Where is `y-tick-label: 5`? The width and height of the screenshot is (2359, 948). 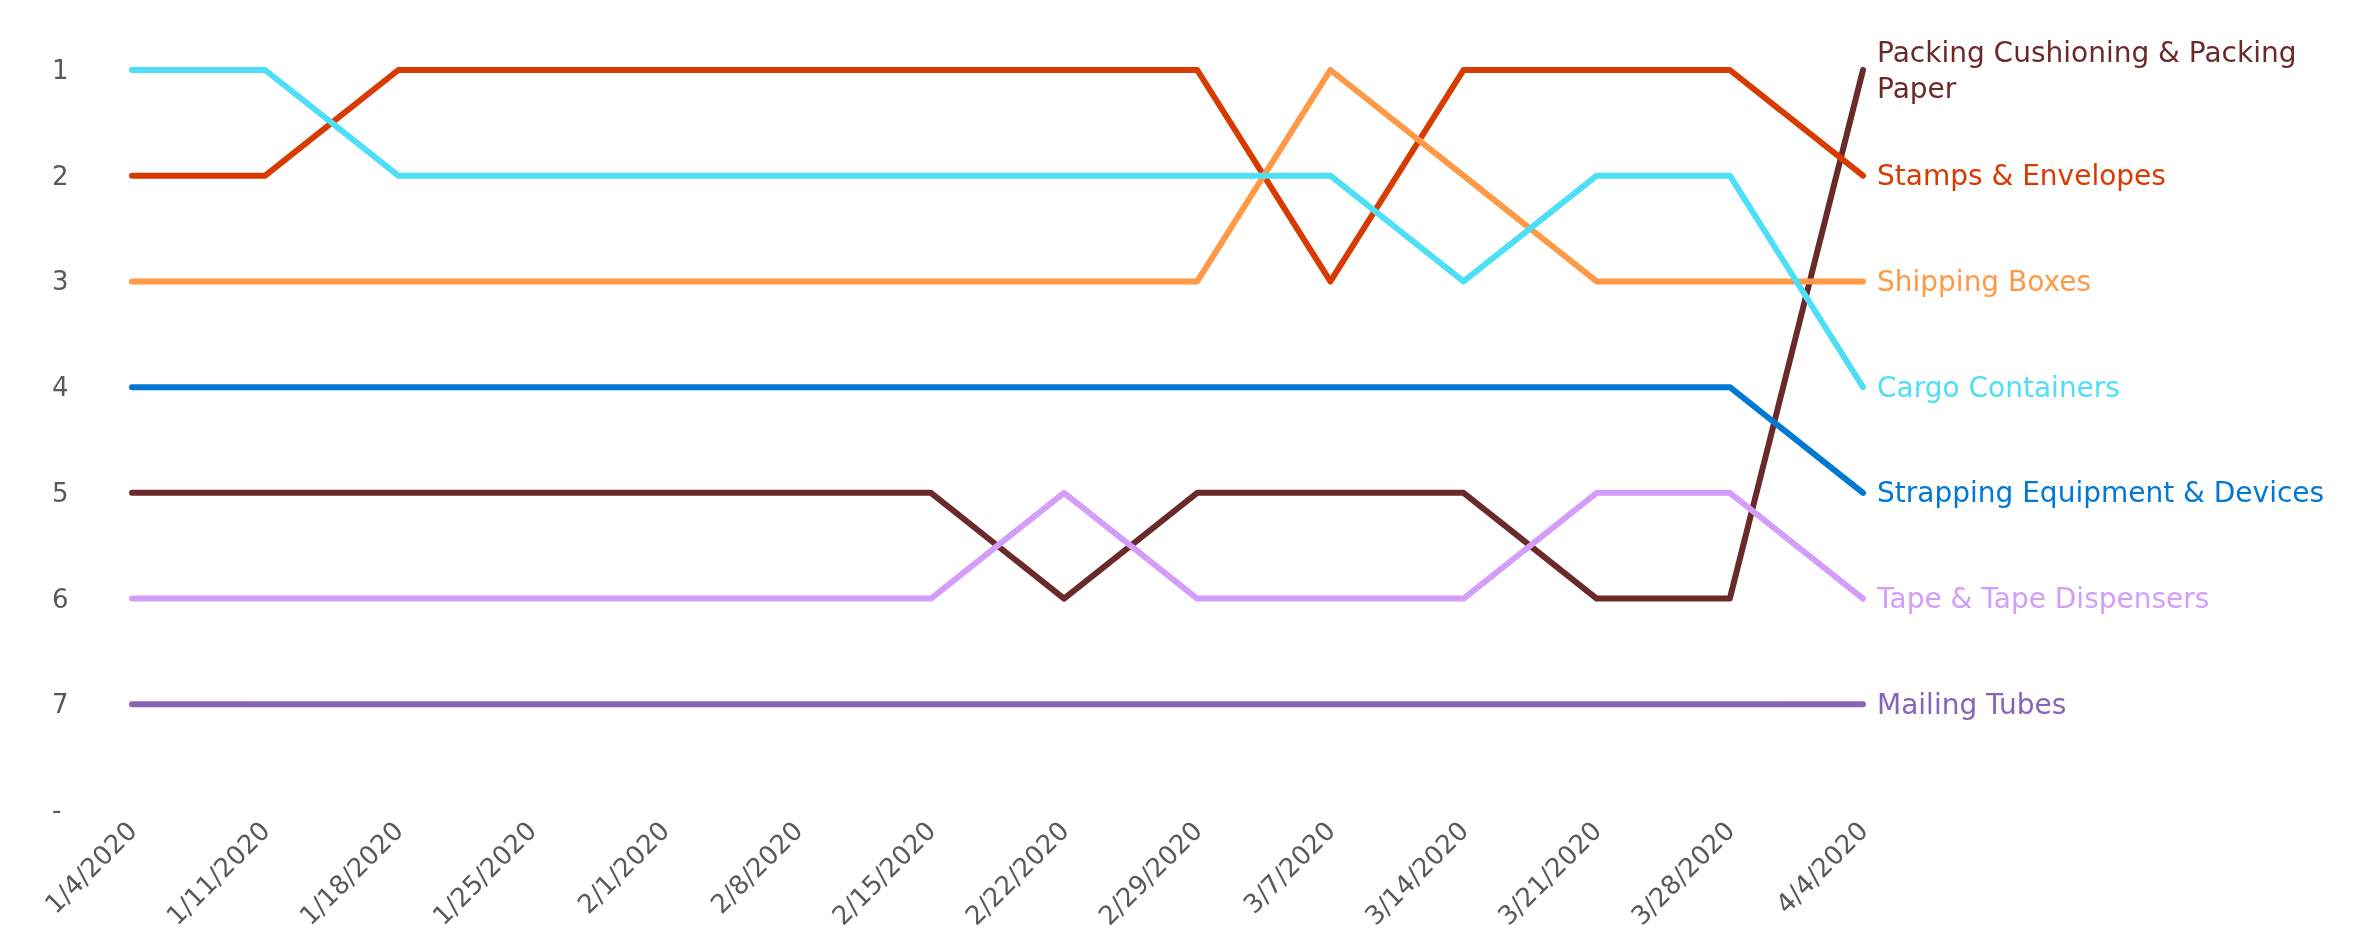
y-tick-label: 5 is located at coordinates (60, 492).